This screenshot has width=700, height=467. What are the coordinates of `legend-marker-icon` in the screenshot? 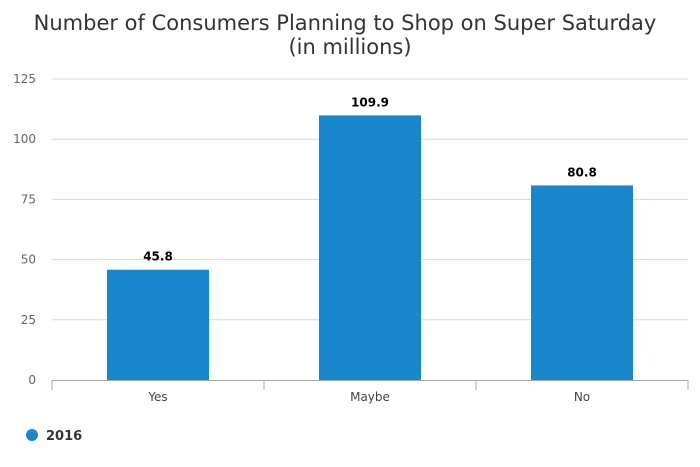 It's located at (32, 435).